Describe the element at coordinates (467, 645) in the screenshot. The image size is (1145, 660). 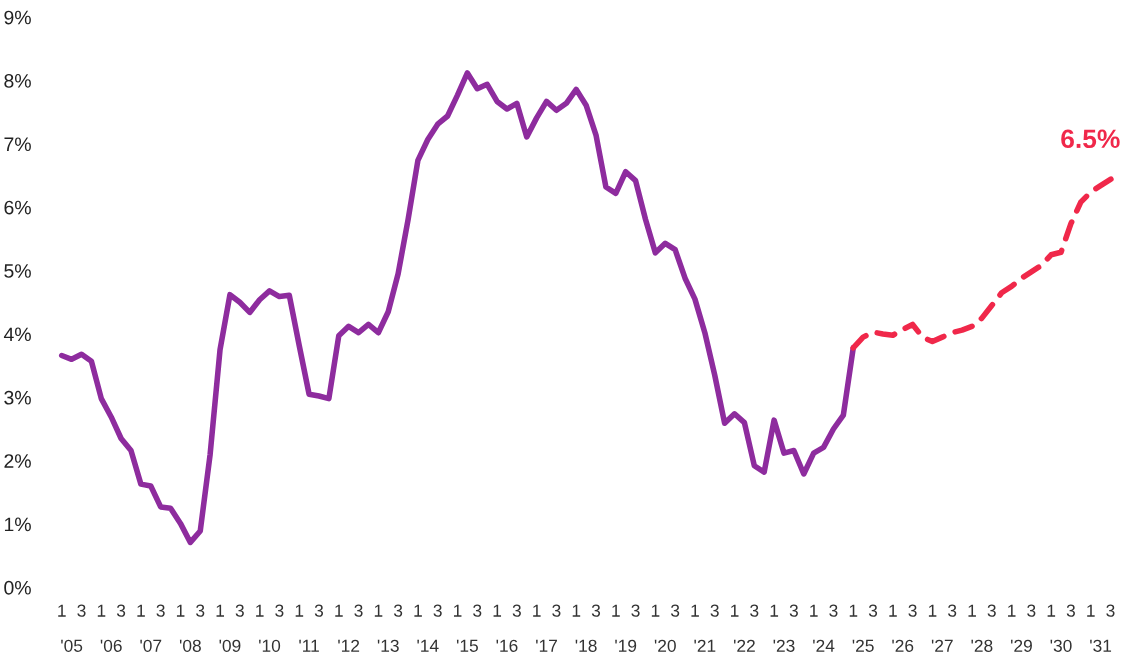
I see `text: '15` at that location.